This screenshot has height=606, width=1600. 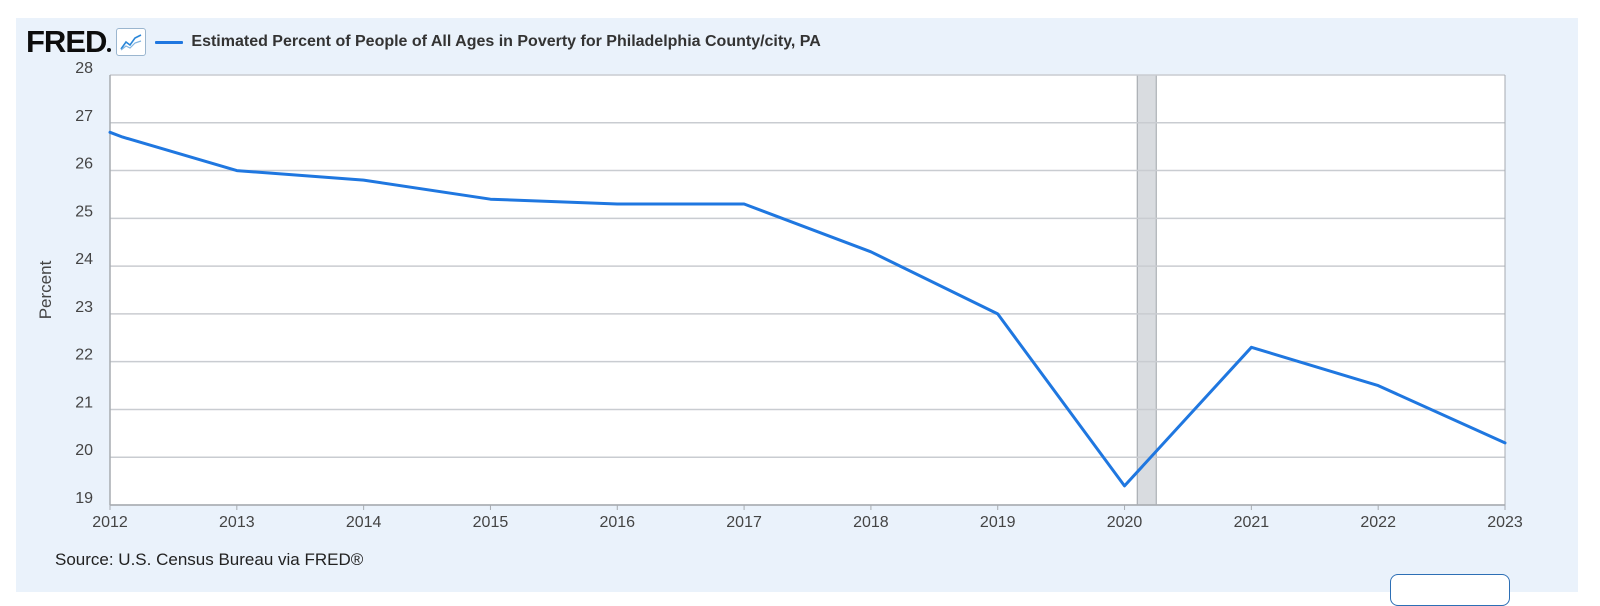 I want to click on x-tick-label: 2022, so click(x=1378, y=522).